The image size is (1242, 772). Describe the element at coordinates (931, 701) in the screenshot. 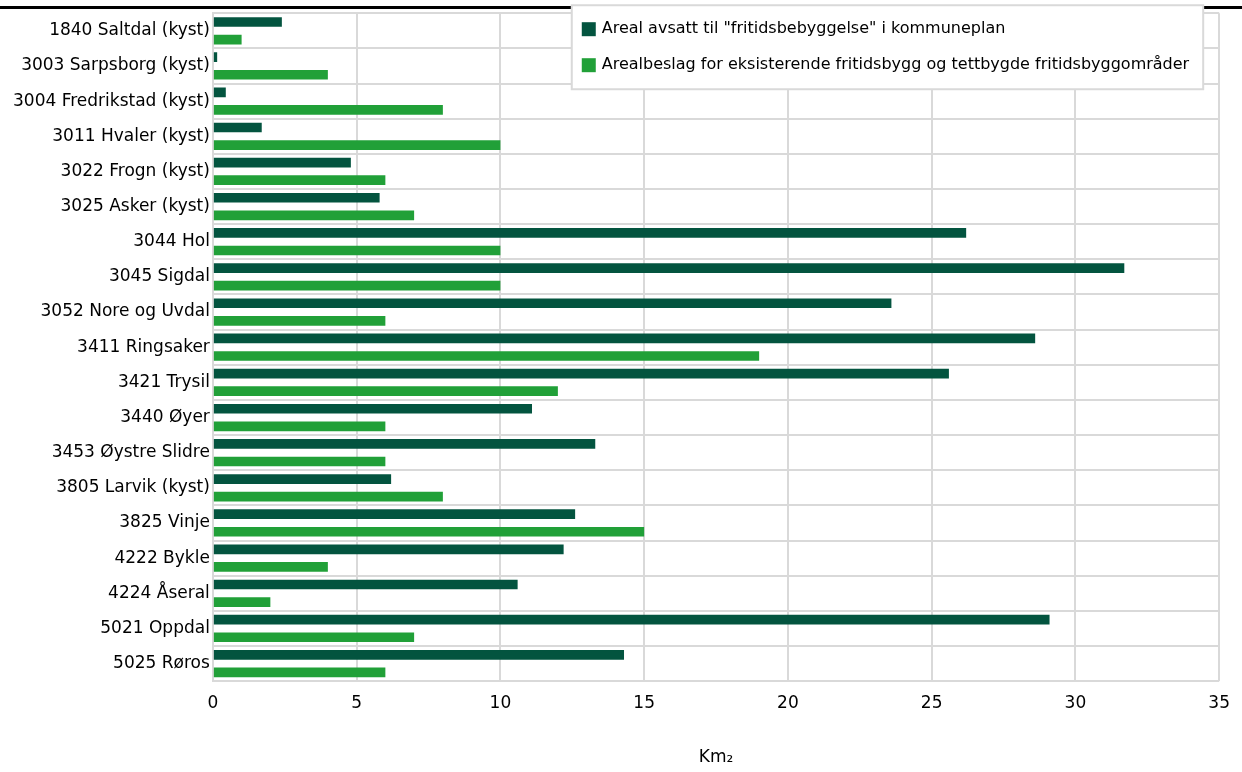

I see `x-tick-label: 25` at that location.